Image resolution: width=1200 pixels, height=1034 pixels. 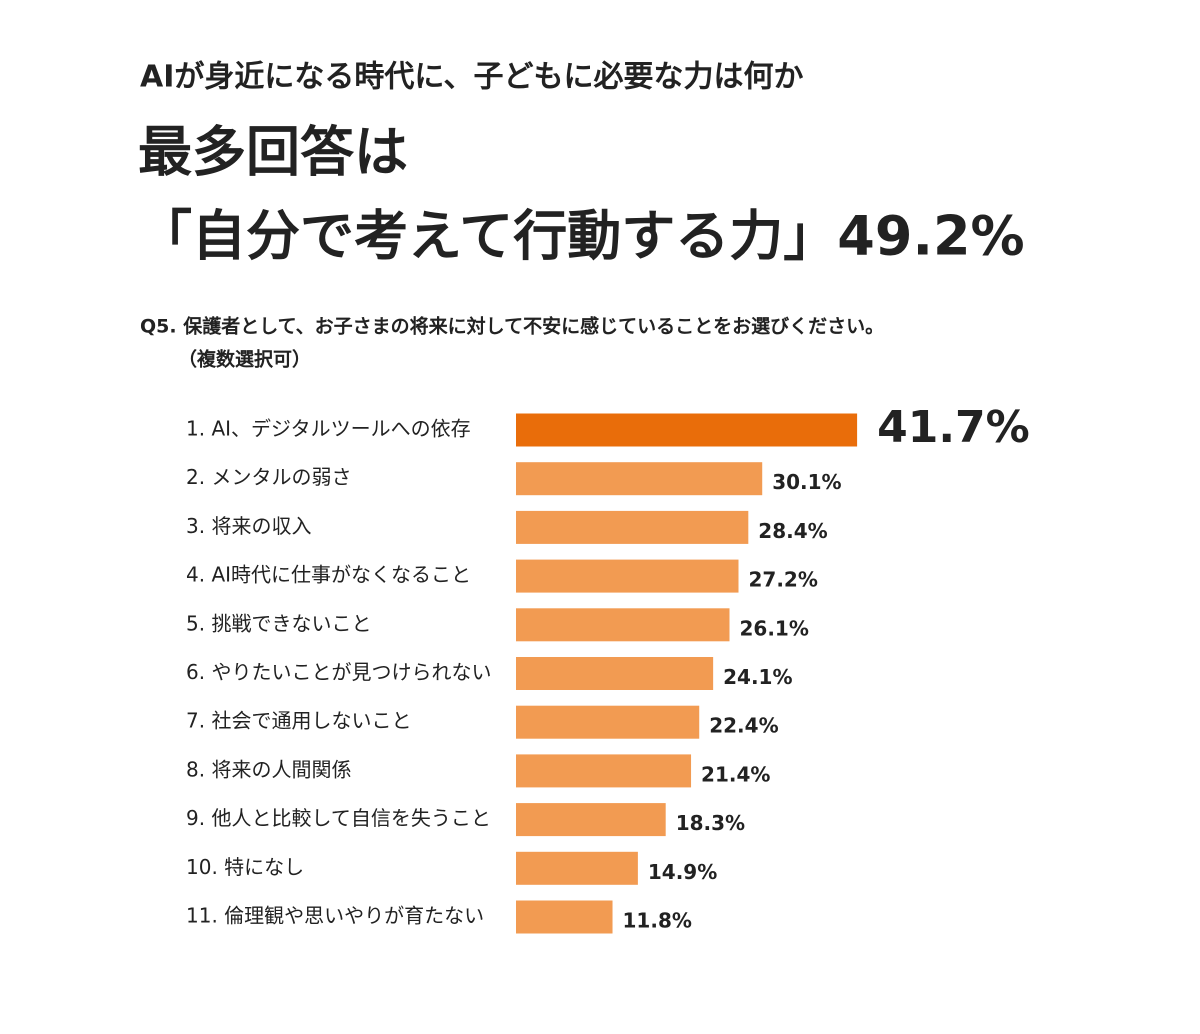 What do you see at coordinates (245, 867) in the screenshot?
I see `category-label: 10. 特になし` at bounding box center [245, 867].